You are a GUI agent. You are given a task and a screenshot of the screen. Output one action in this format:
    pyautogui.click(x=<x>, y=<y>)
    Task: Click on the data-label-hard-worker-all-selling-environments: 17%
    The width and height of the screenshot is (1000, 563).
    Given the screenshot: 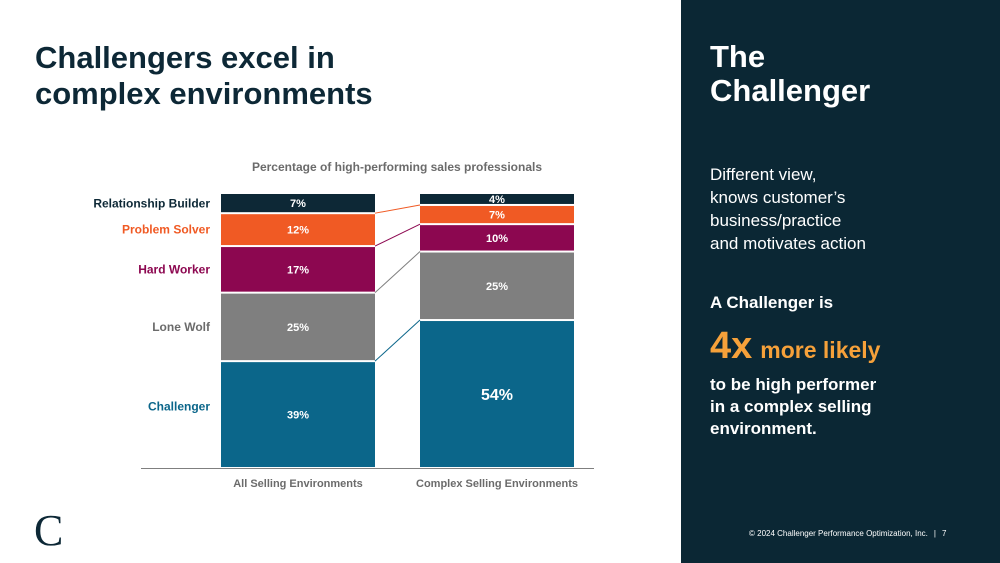 What is the action you would take?
    pyautogui.click(x=298, y=270)
    